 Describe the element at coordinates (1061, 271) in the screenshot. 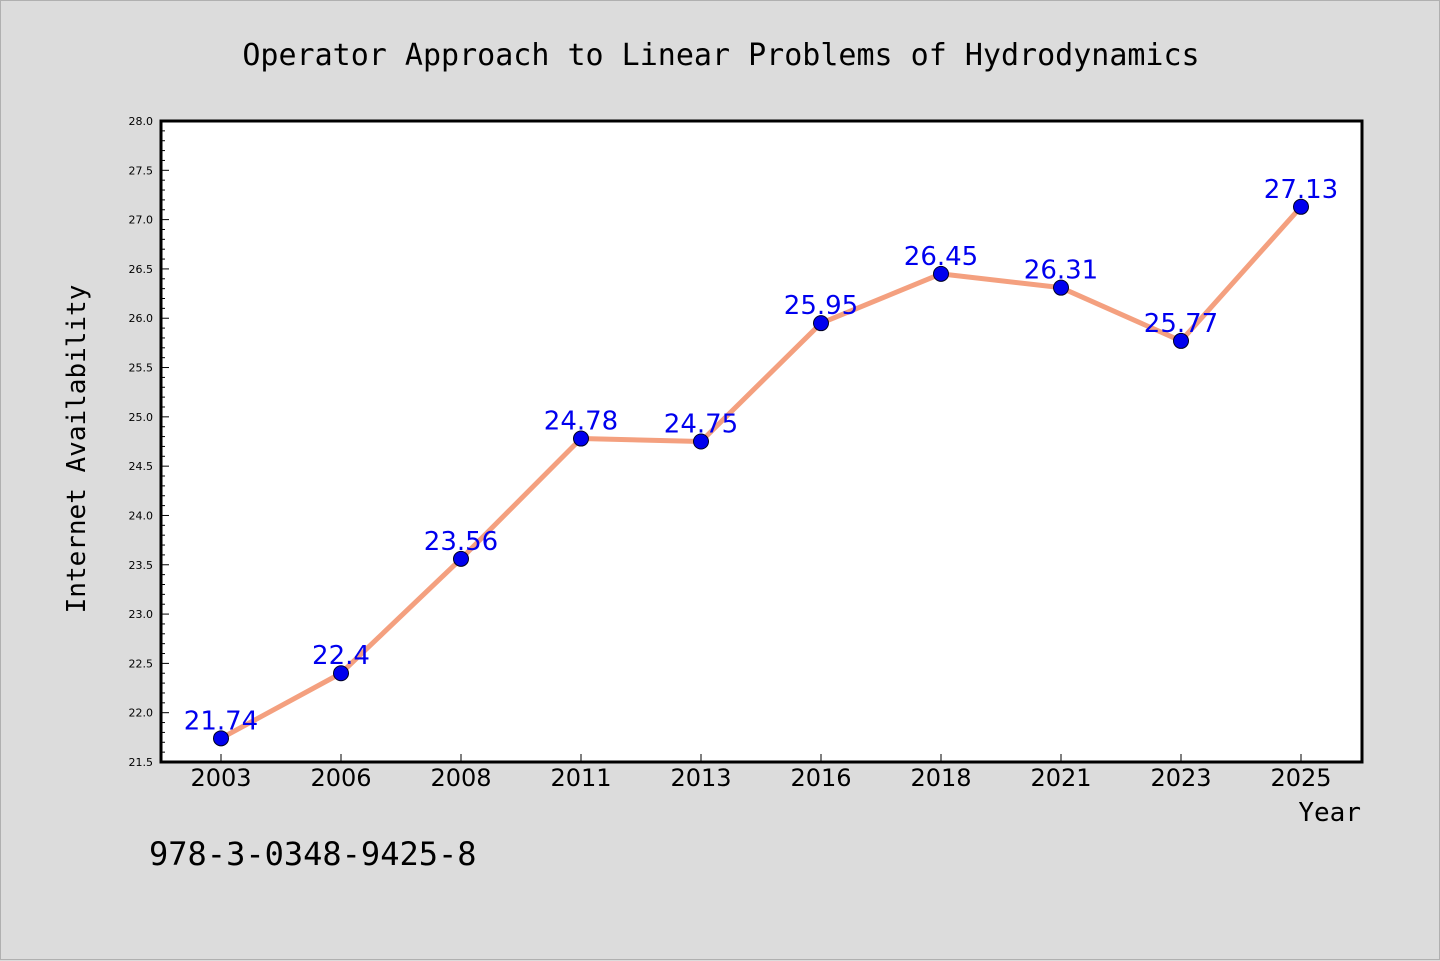

I see `data-label: 26.31` at that location.